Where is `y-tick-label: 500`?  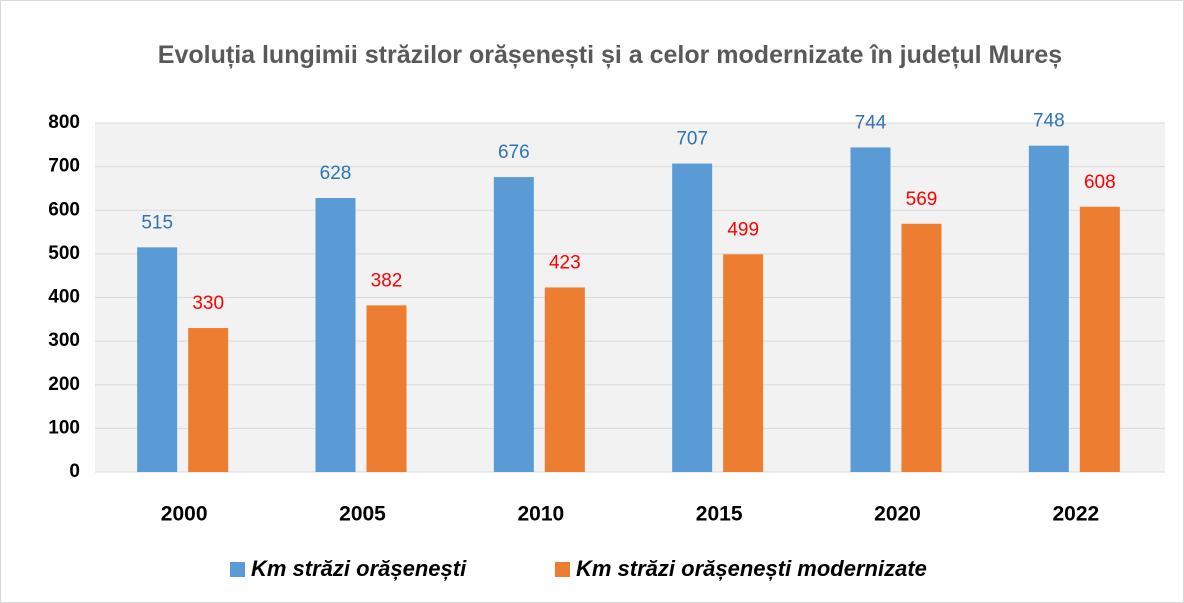
y-tick-label: 500 is located at coordinates (64, 253).